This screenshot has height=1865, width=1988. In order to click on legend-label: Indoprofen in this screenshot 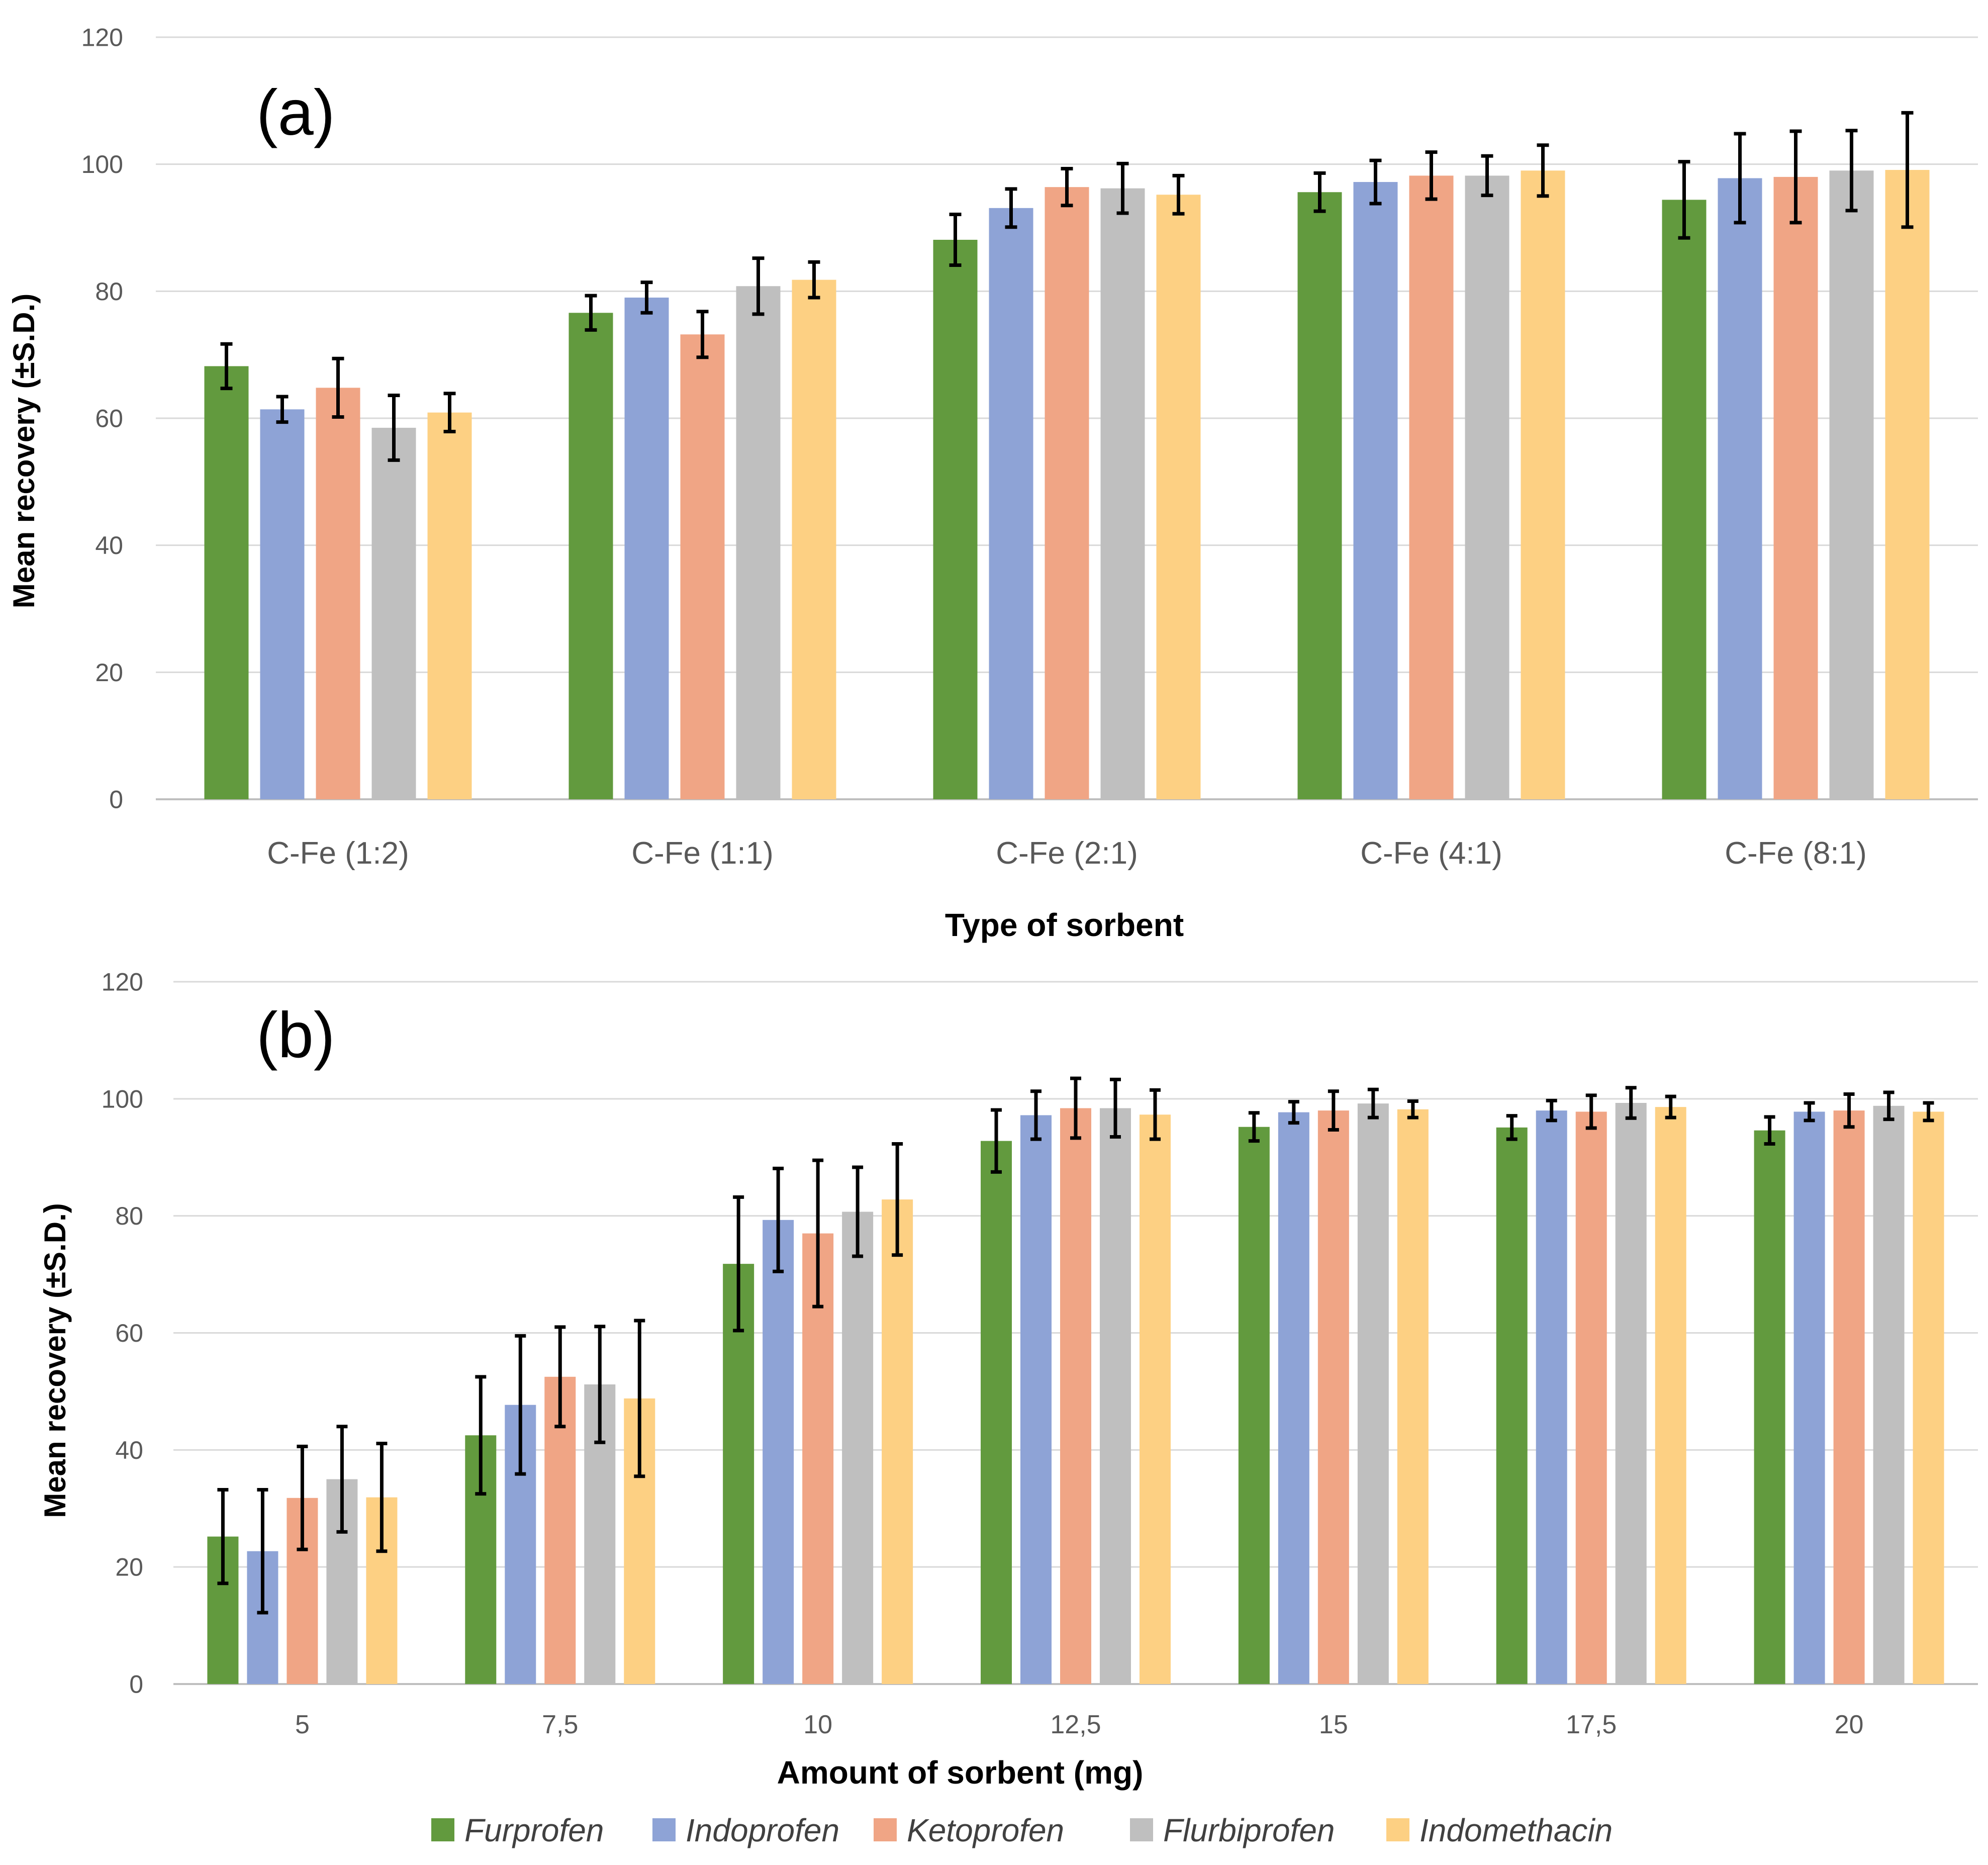, I will do `click(763, 1830)`.